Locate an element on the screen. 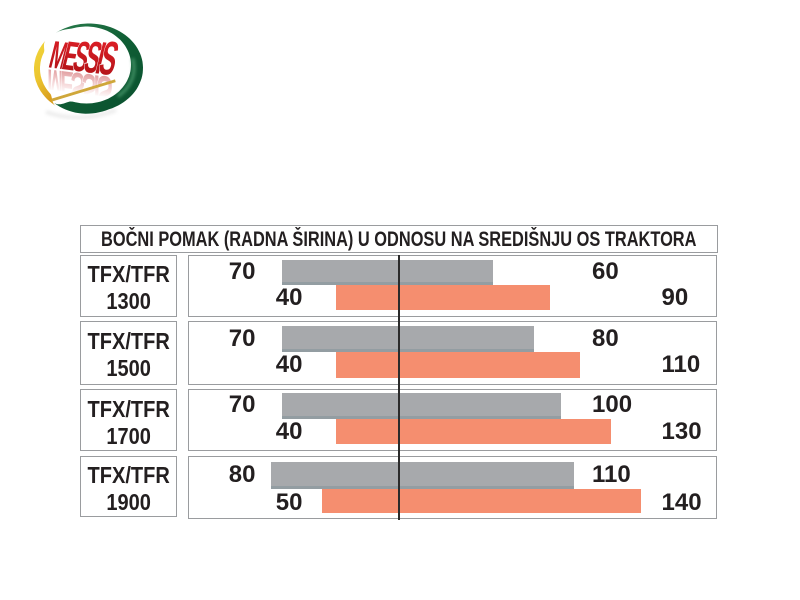 Image resolution: width=800 pixels, height=600 pixels. svg-text: MESSIS is located at coordinates (84, 56).